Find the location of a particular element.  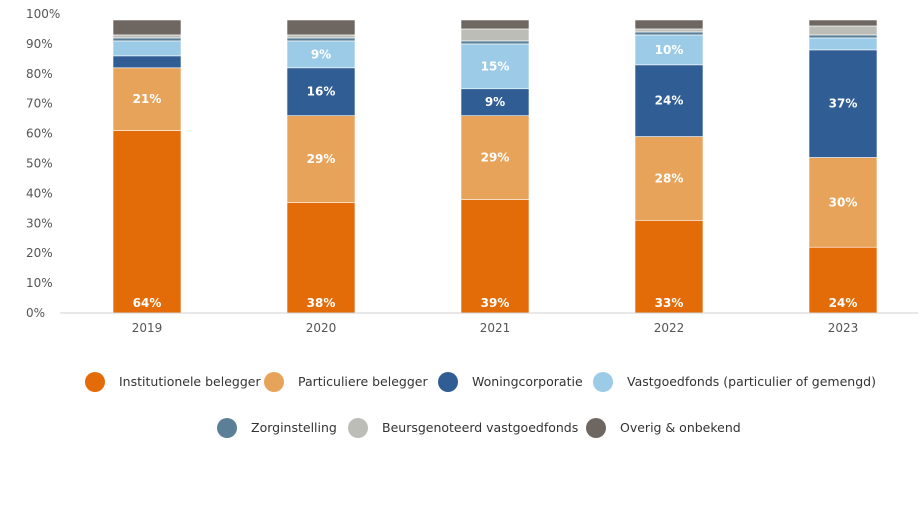

y-axis: 0% 10% 20% 30% 40% 50% 60% 70% 80% 90% 100% is located at coordinates (43, 163).